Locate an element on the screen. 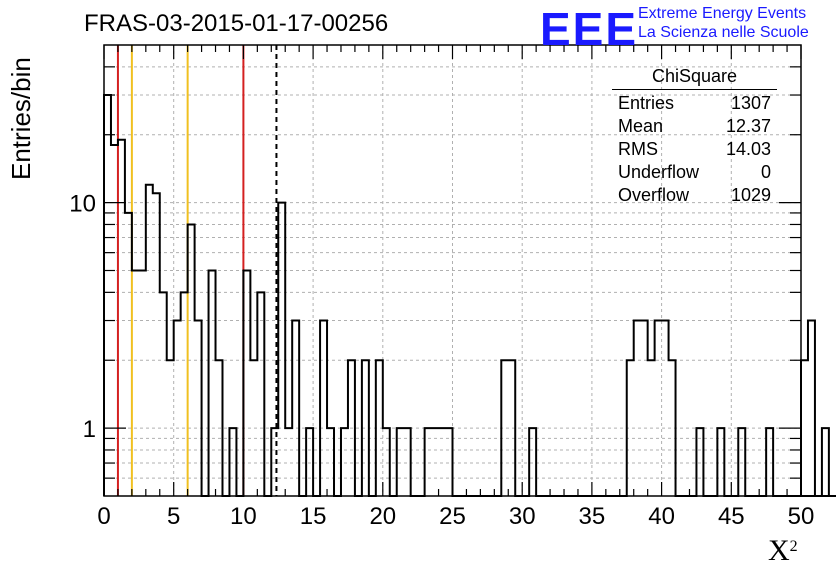 The height and width of the screenshot is (572, 836). chart-title: FRAS-03-2015-01-17-00256 is located at coordinates (236, 23).